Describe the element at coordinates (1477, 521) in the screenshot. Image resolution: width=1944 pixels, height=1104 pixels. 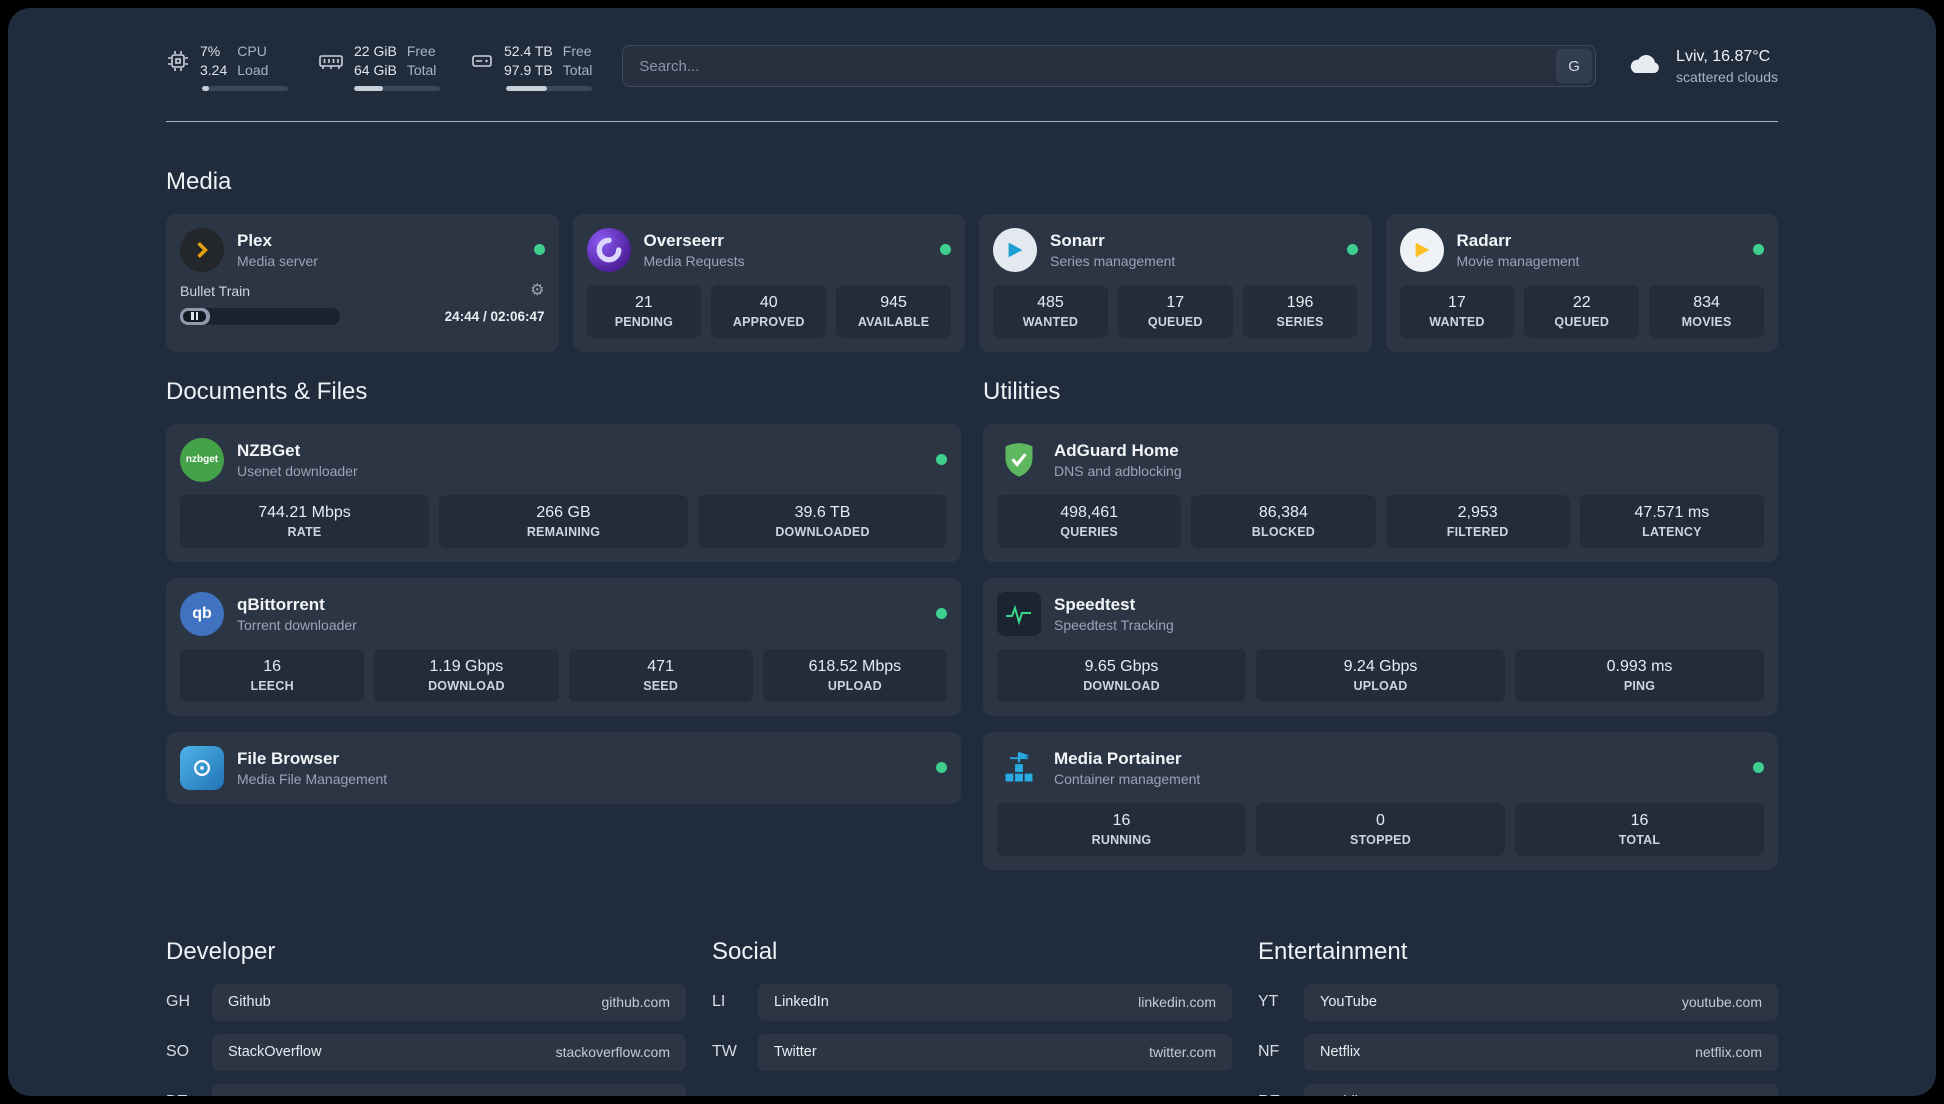
I see `stat-tile-filtered: 2,953 FILTERED` at that location.